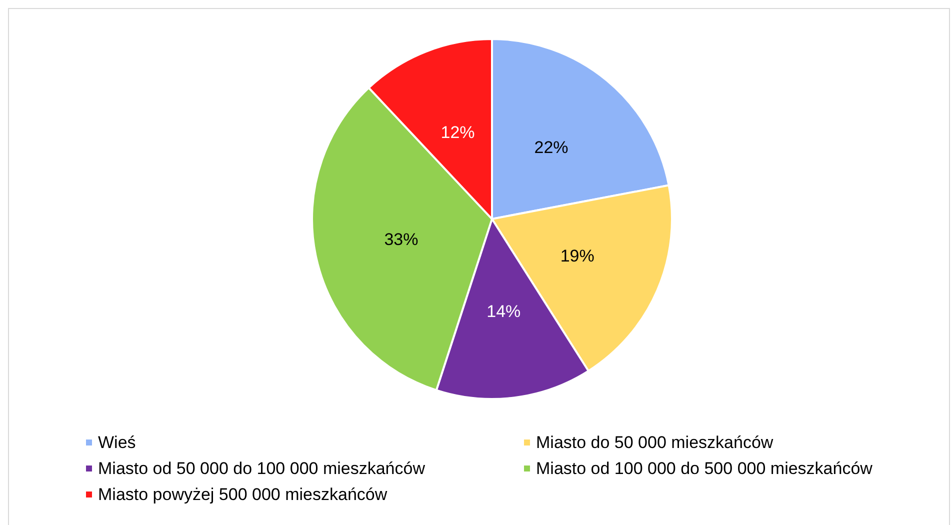 This screenshot has width=952, height=525. I want to click on legend-label: Miasto powyżej 500 000 mieszkańców, so click(243, 494).